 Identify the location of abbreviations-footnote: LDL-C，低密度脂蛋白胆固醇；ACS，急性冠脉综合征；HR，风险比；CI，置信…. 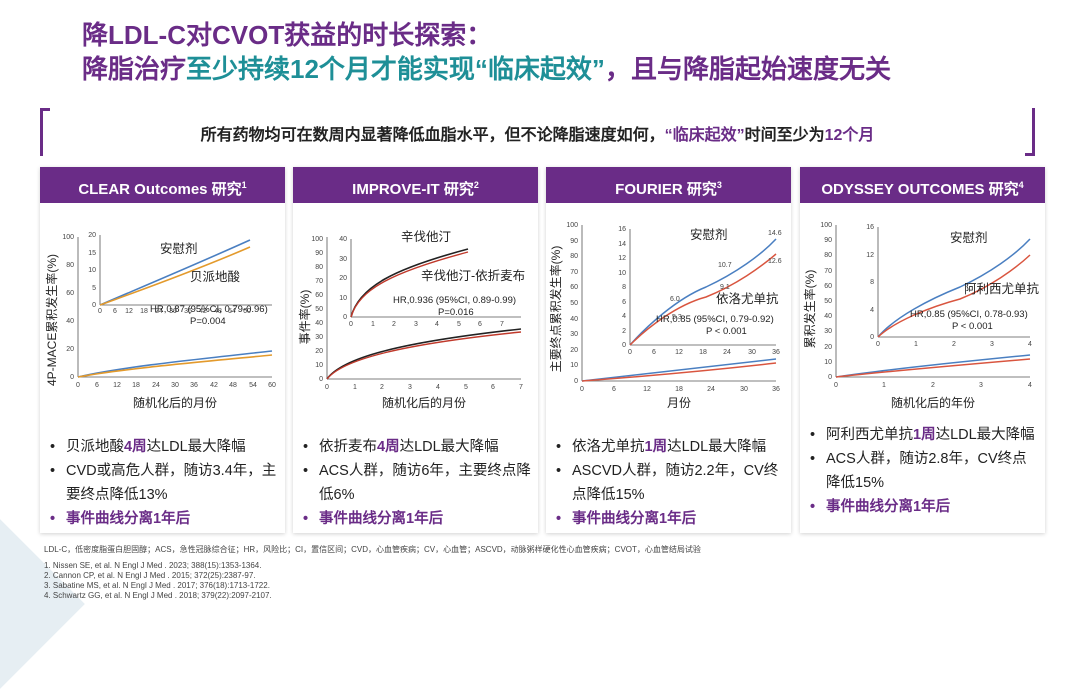
(372, 549).